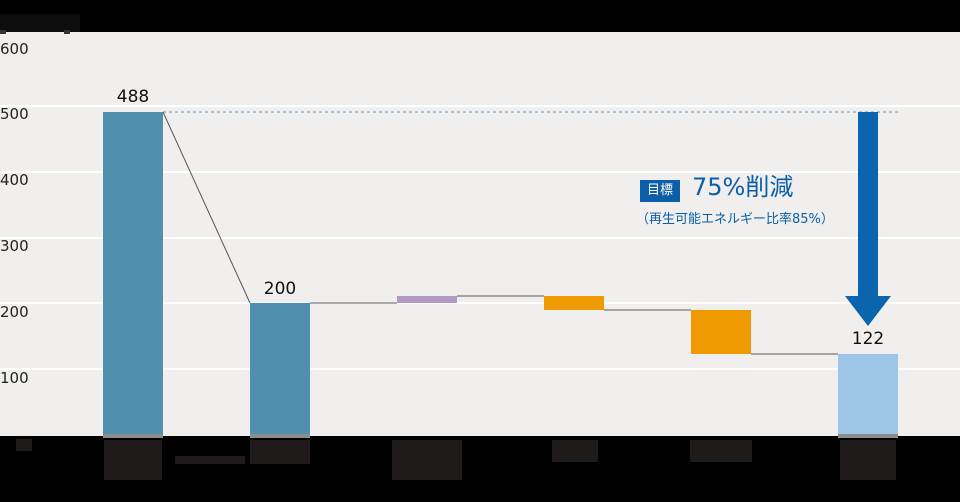  Describe the element at coordinates (3, 32) in the screenshot. I see `unit-tick-left` at that location.